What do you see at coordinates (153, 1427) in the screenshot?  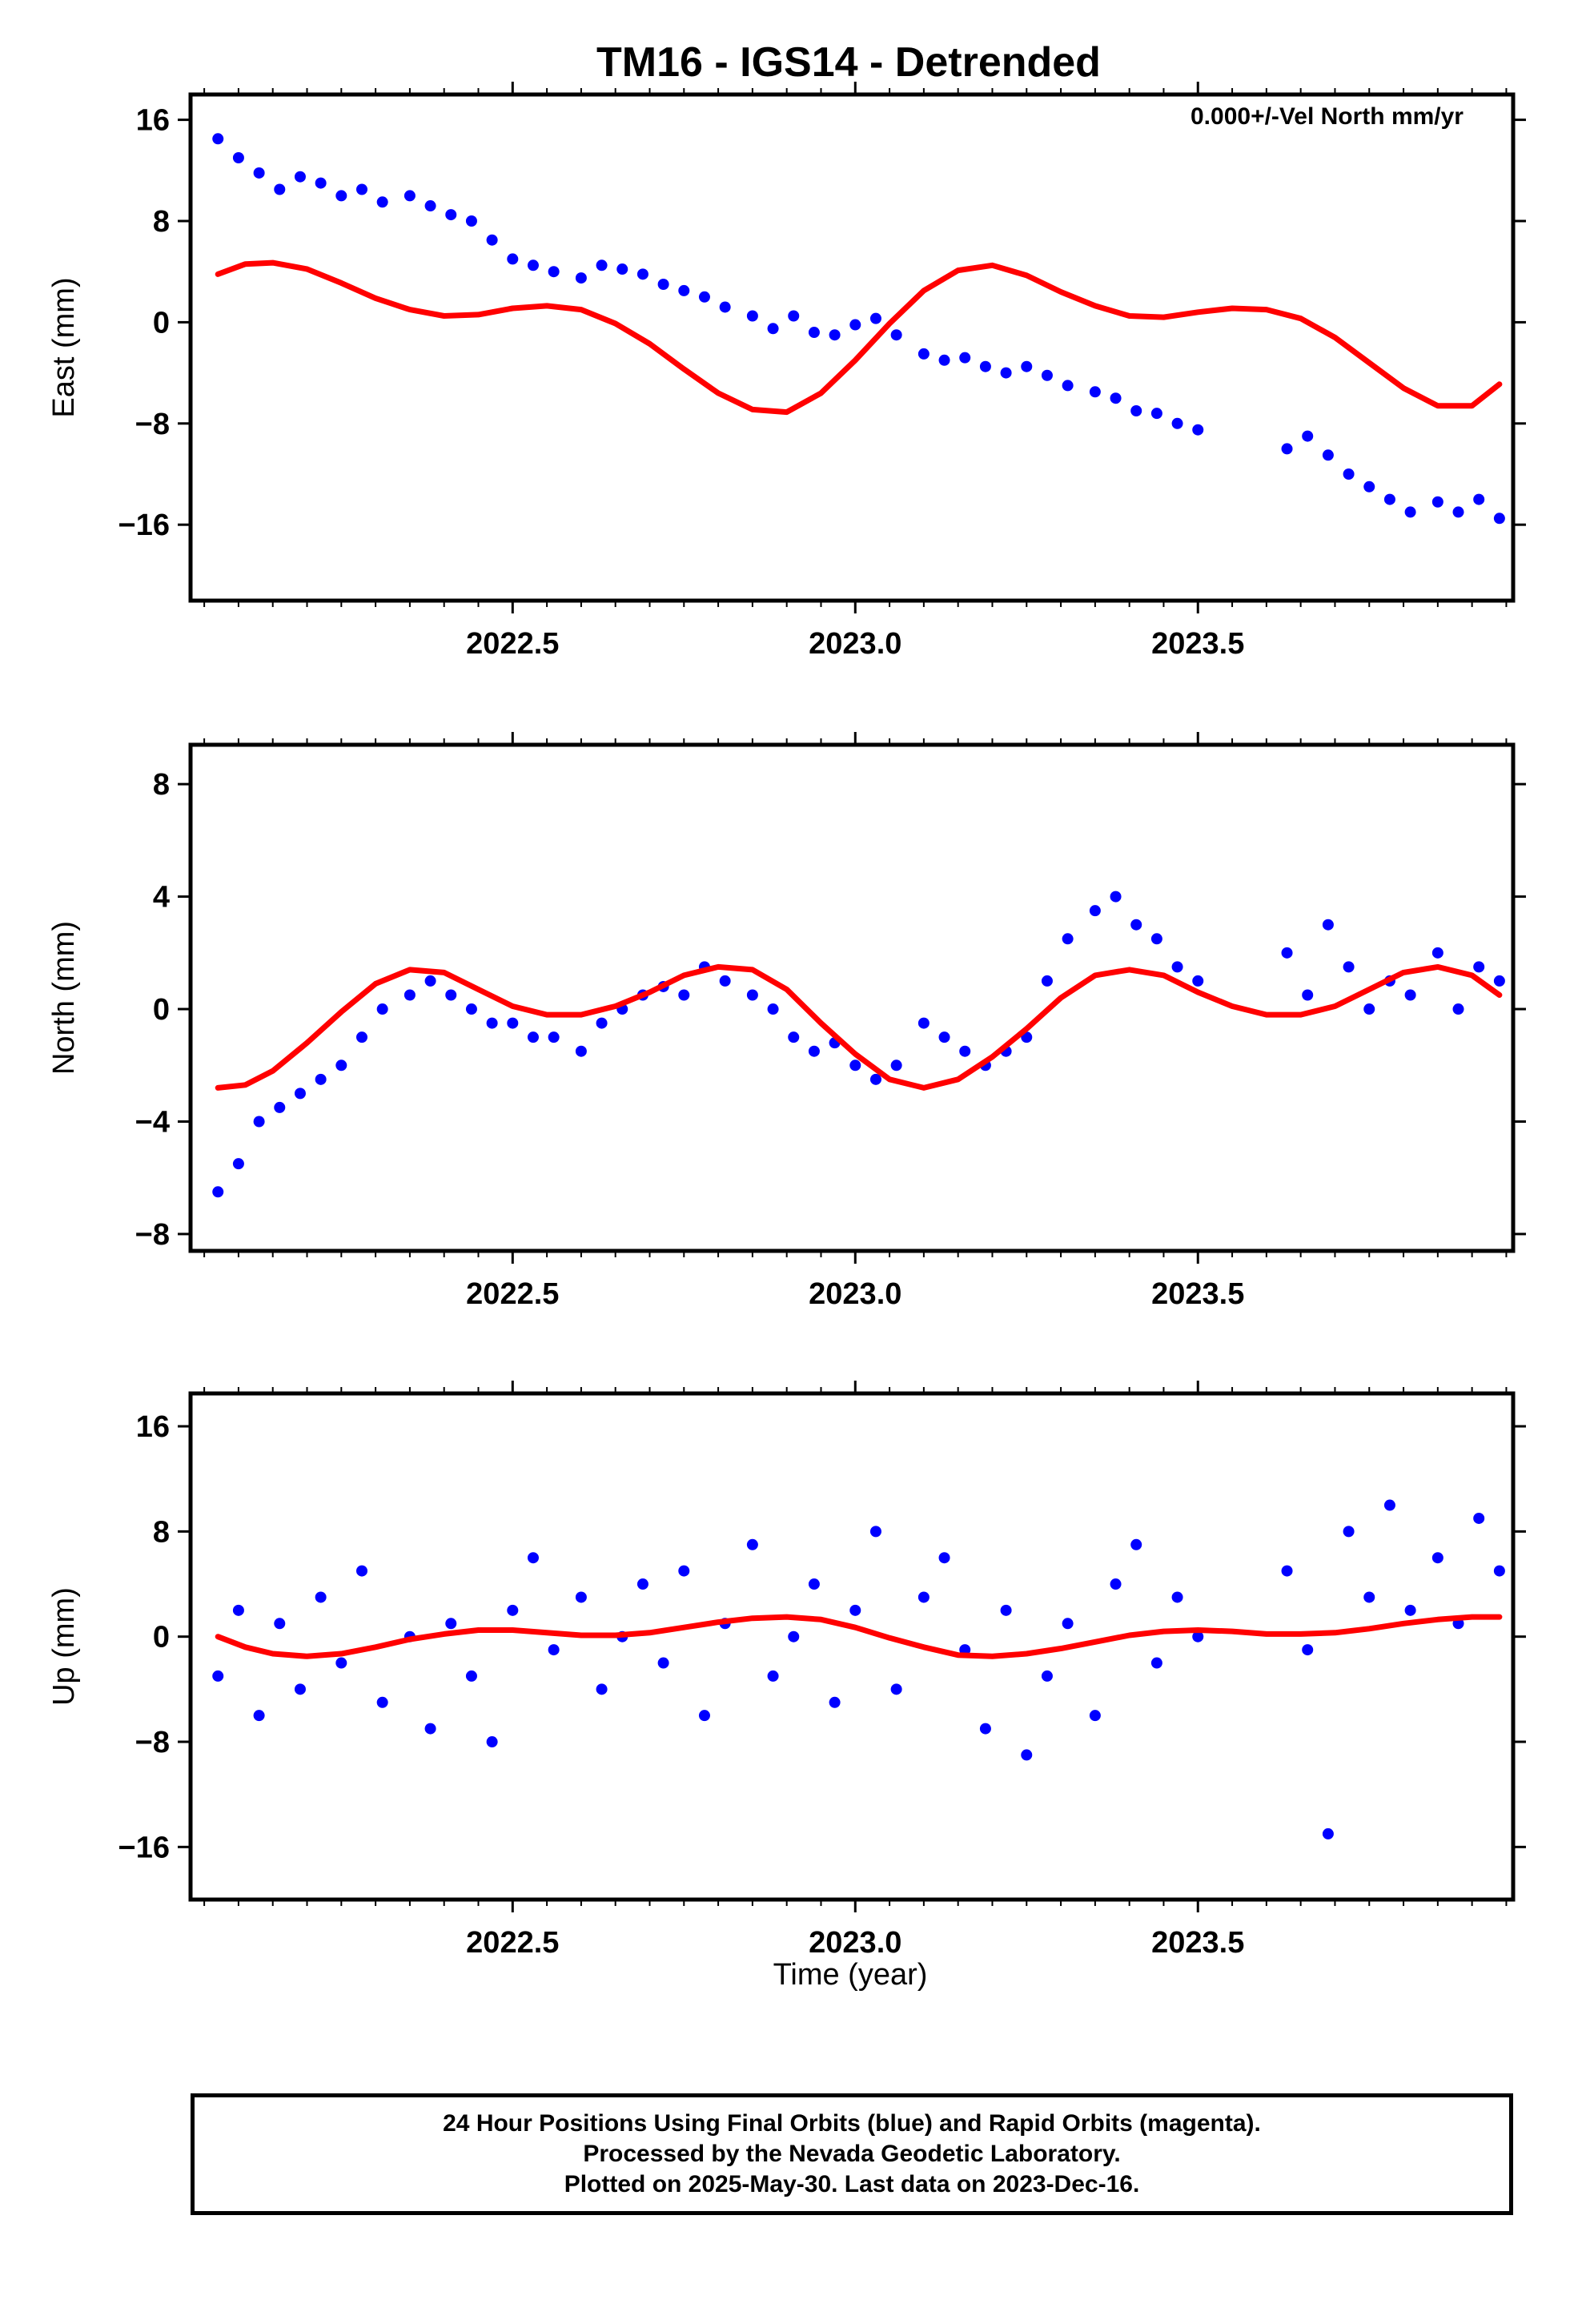 I see `y-tick-label: 16` at bounding box center [153, 1427].